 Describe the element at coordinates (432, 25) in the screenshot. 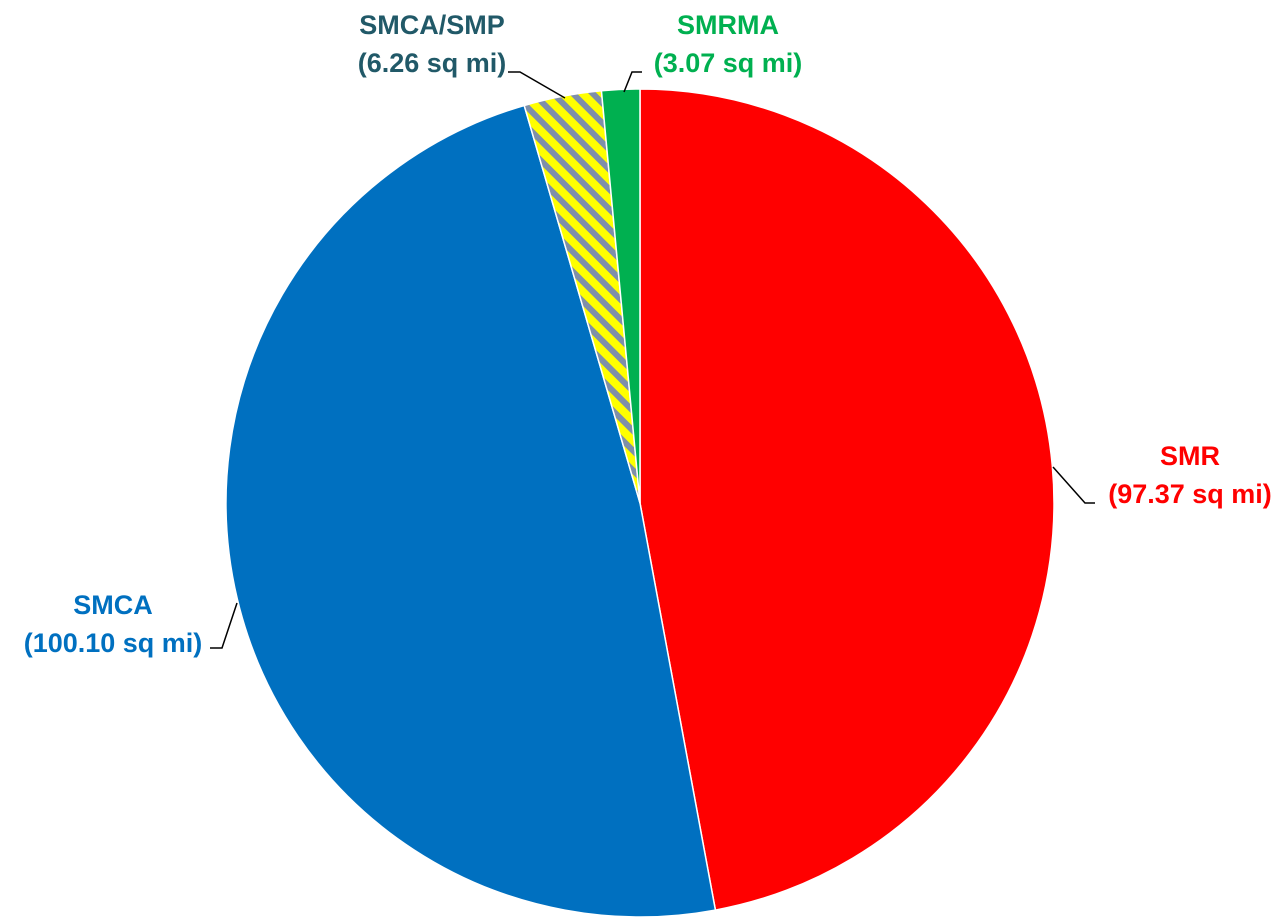

I see `slice-label-smca-smp: SMCA/SMP` at that location.